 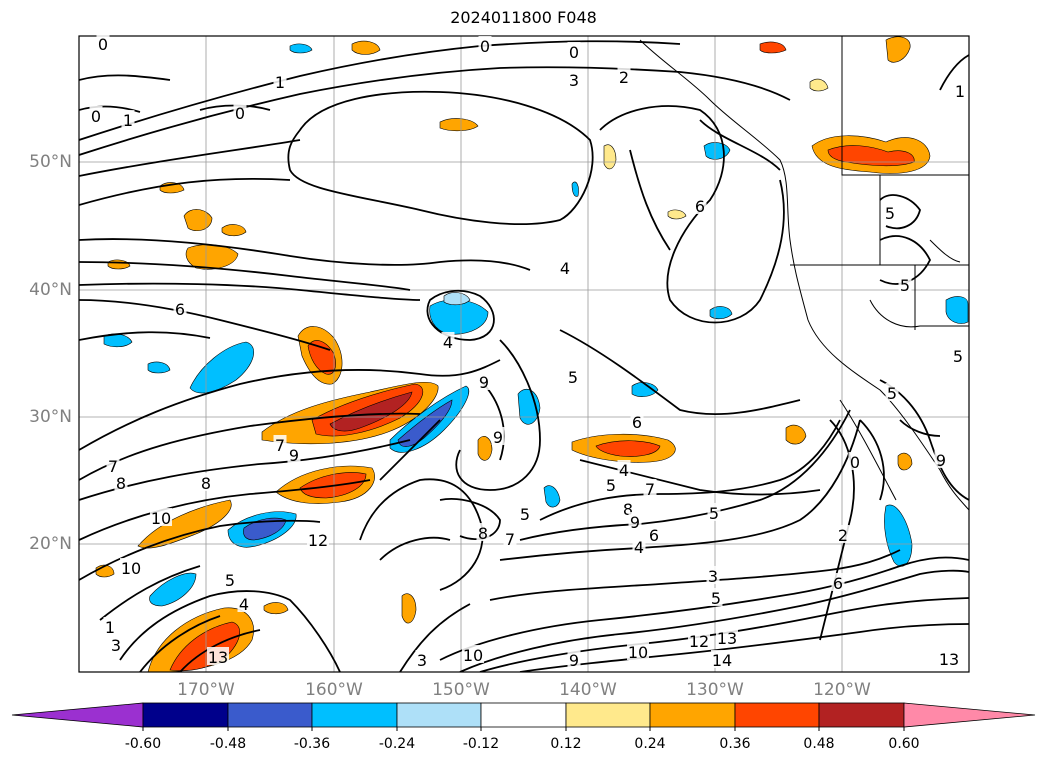 I want to click on colorbar-tick-label: -0.60, so click(x=143, y=744).